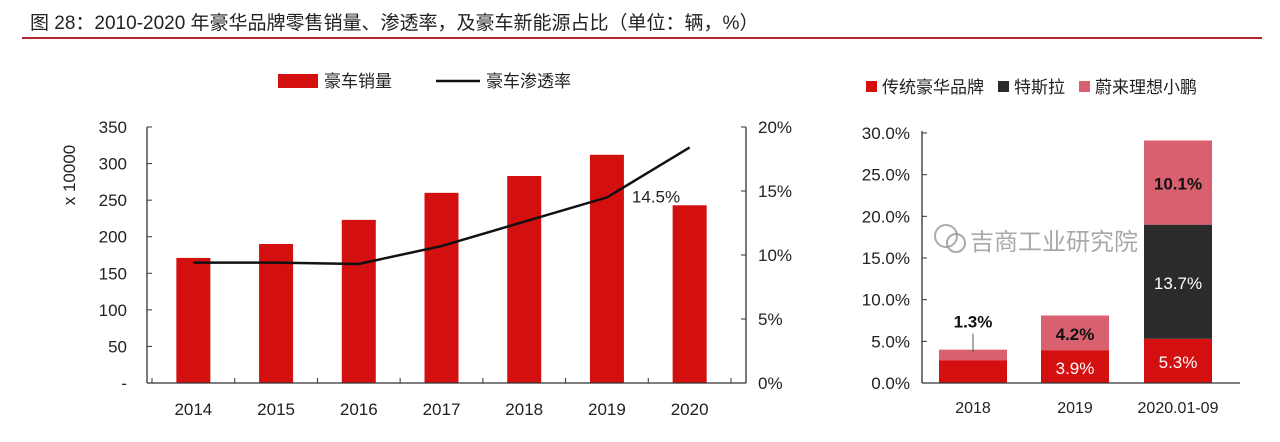 The width and height of the screenshot is (1280, 442). I want to click on stack-data-label: 10.1%, so click(1178, 184).